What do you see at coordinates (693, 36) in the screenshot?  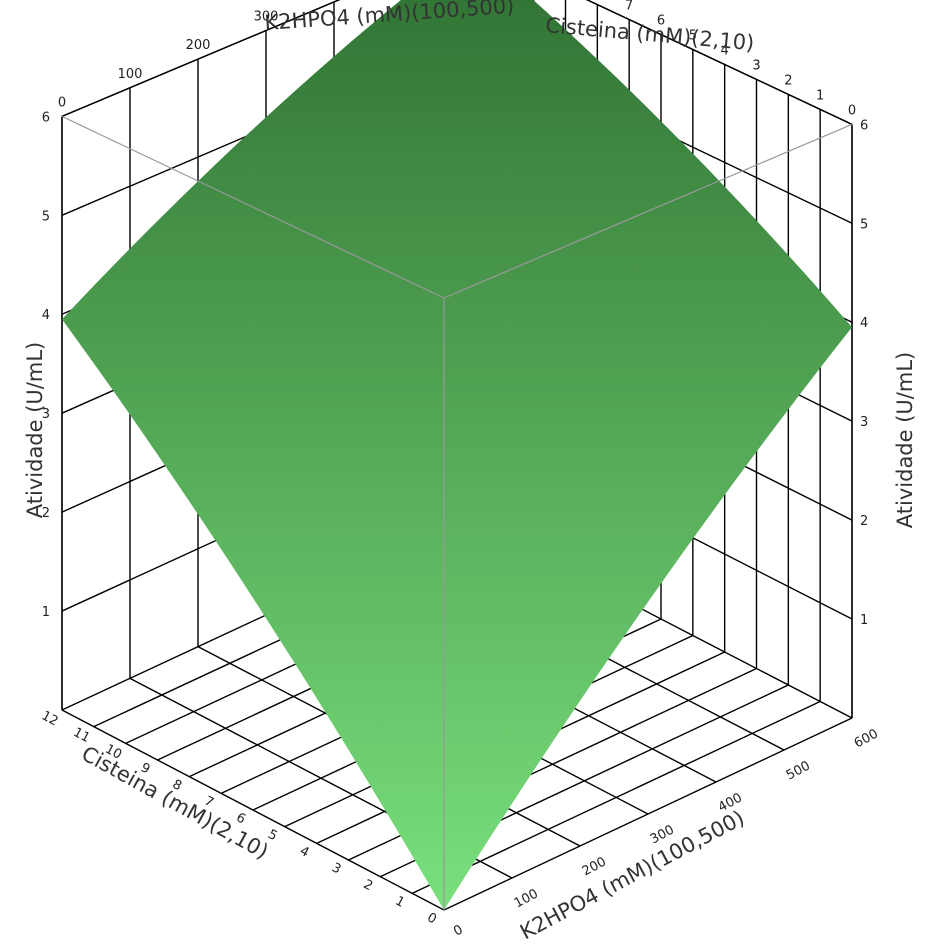 I see `y-tick-label-top: 5` at bounding box center [693, 36].